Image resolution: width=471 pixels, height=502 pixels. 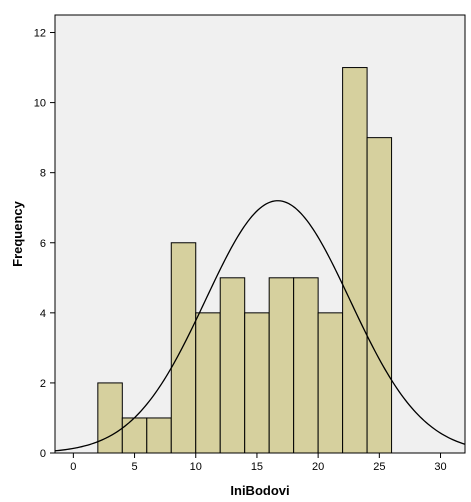 What do you see at coordinates (73, 467) in the screenshot?
I see `x-tick-label: 0` at bounding box center [73, 467].